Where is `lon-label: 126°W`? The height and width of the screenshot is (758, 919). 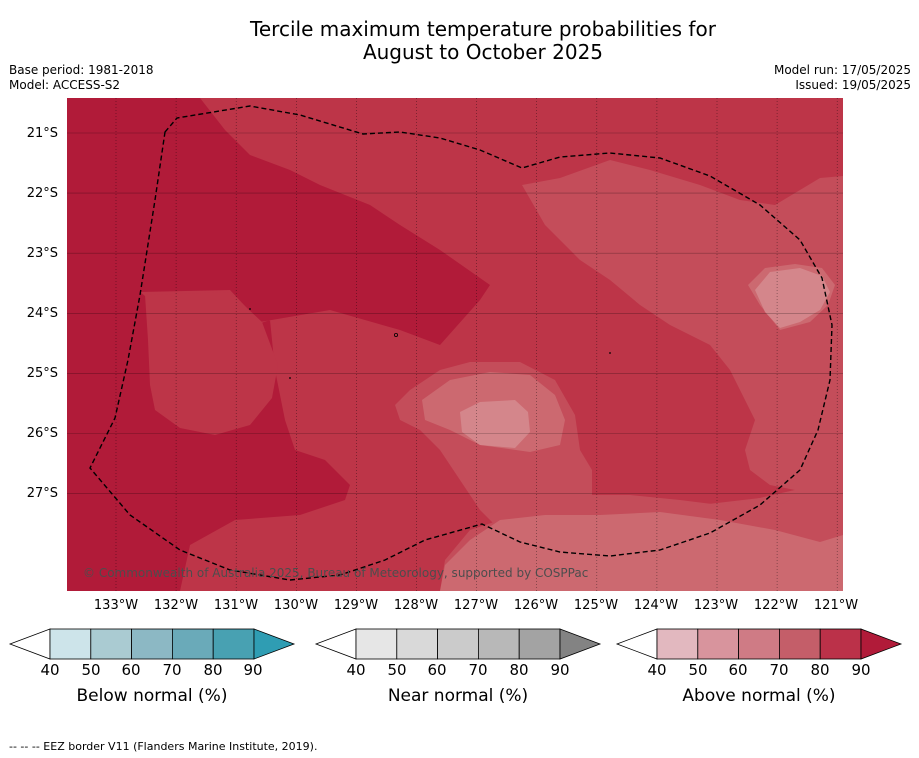 lon-label: 126°W is located at coordinates (536, 605).